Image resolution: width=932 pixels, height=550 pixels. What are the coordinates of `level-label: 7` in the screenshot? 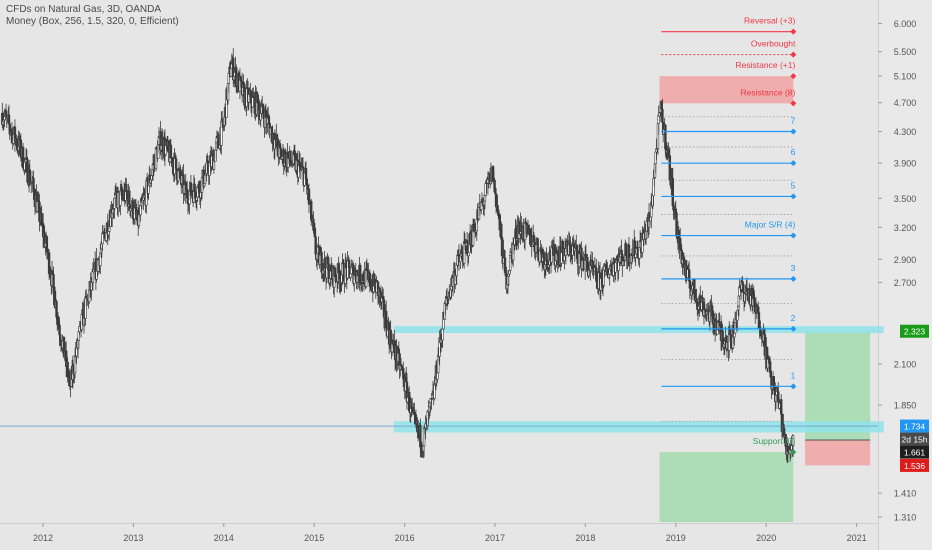 It's located at (793, 121).